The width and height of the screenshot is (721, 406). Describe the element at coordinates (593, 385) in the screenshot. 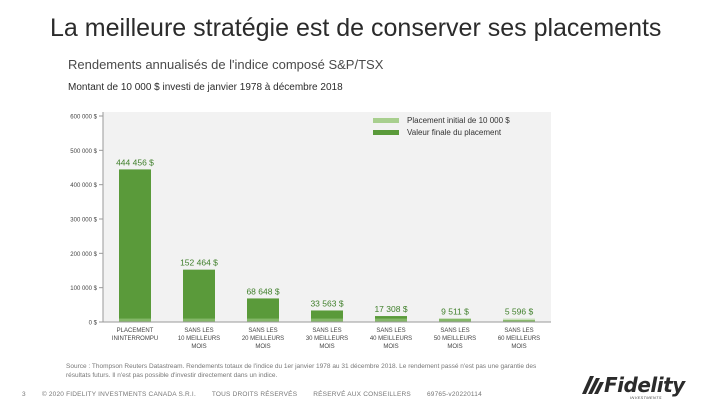

I see `fidelity-logo-icon` at that location.